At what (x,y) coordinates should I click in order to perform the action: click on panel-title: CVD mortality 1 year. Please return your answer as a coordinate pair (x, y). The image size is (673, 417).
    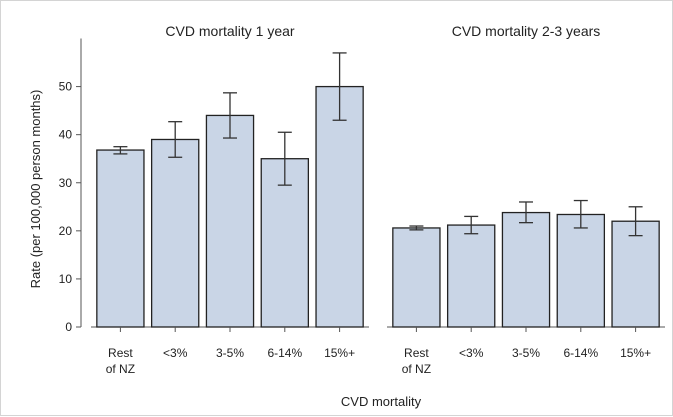
    Looking at the image, I should click on (229, 31).